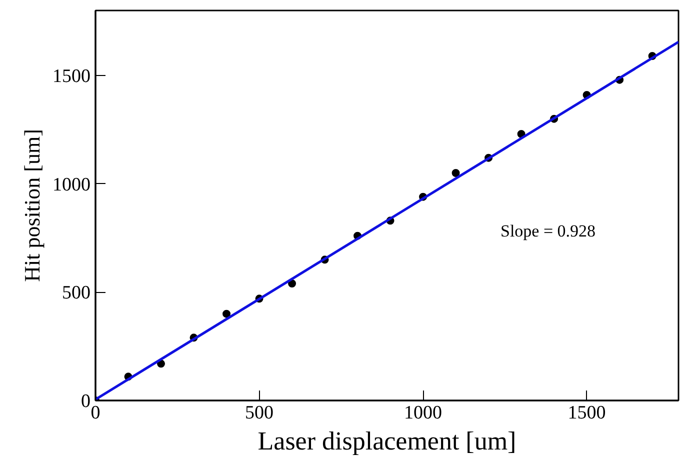  Describe the element at coordinates (71, 185) in the screenshot. I see `y-tick-label: 1000` at that location.